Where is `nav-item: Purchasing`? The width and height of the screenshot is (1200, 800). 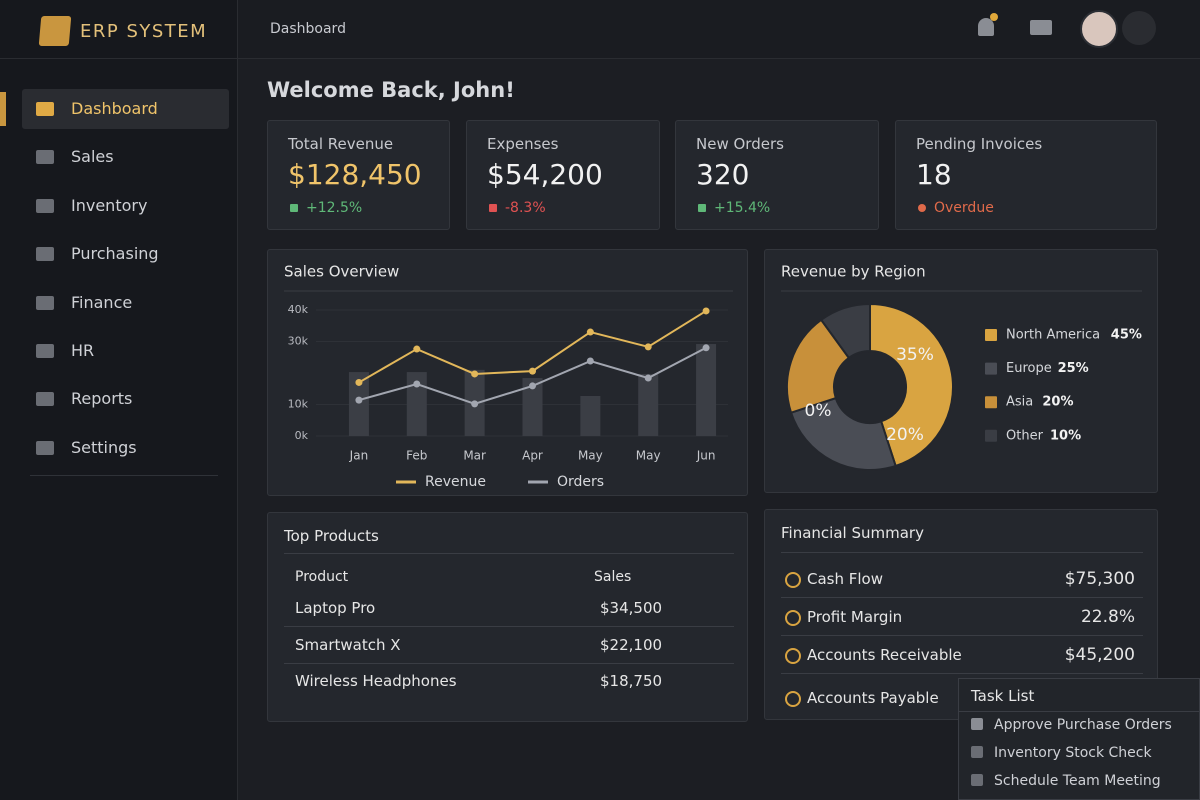
nav-item: Purchasing is located at coordinates (115, 254).